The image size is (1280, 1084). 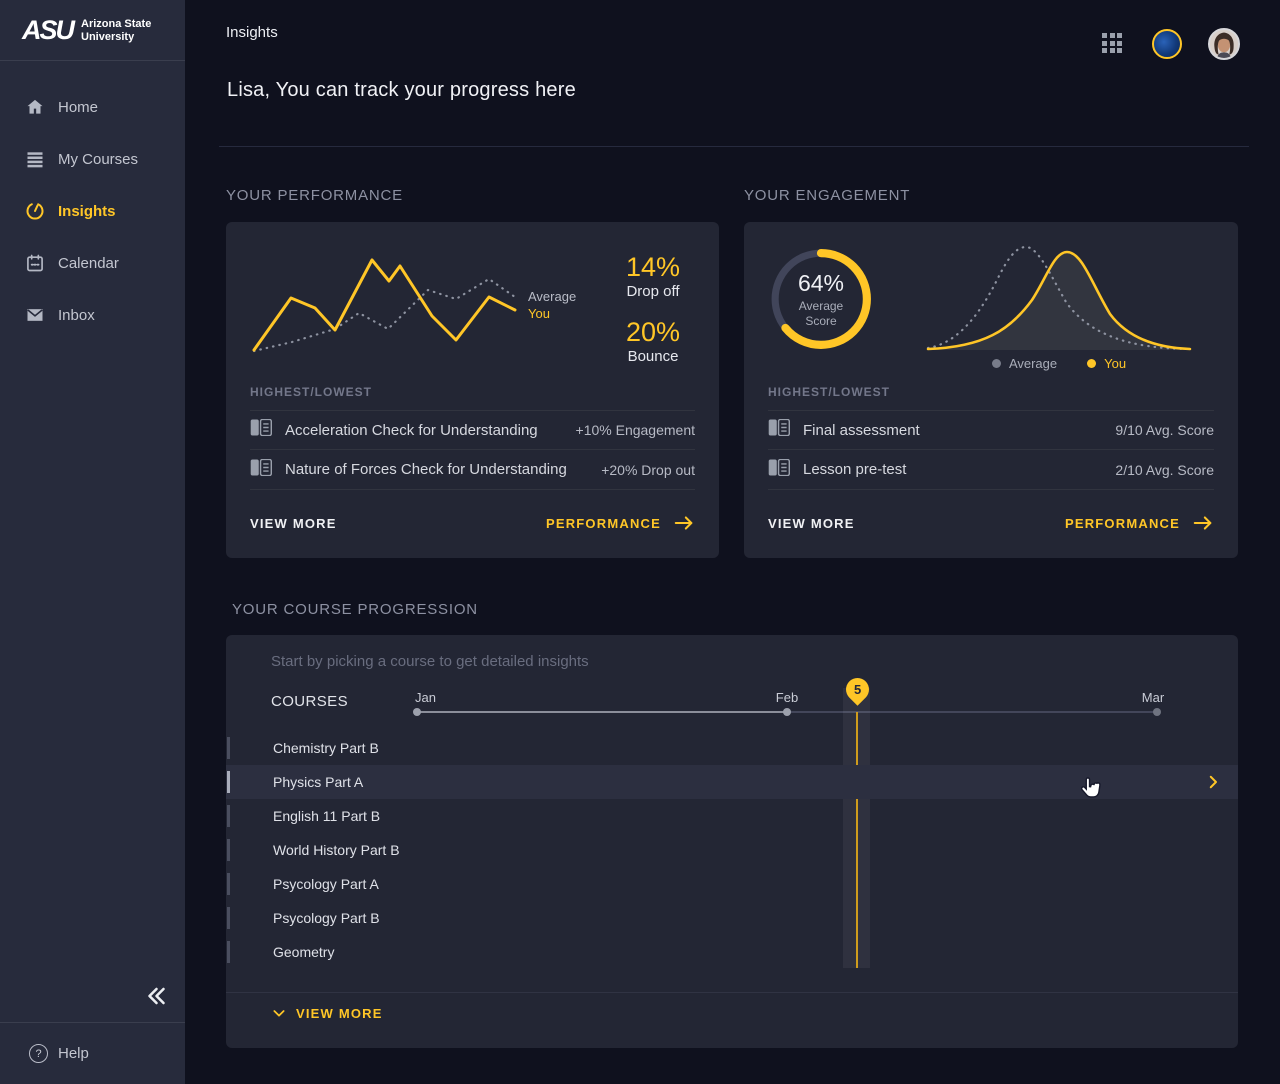 I want to click on timeline-month-mar: Mar, so click(x=1153, y=697).